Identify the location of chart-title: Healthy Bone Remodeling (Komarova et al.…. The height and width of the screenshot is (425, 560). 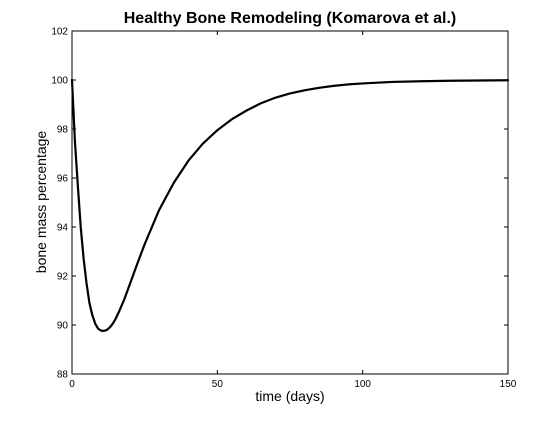
(290, 18).